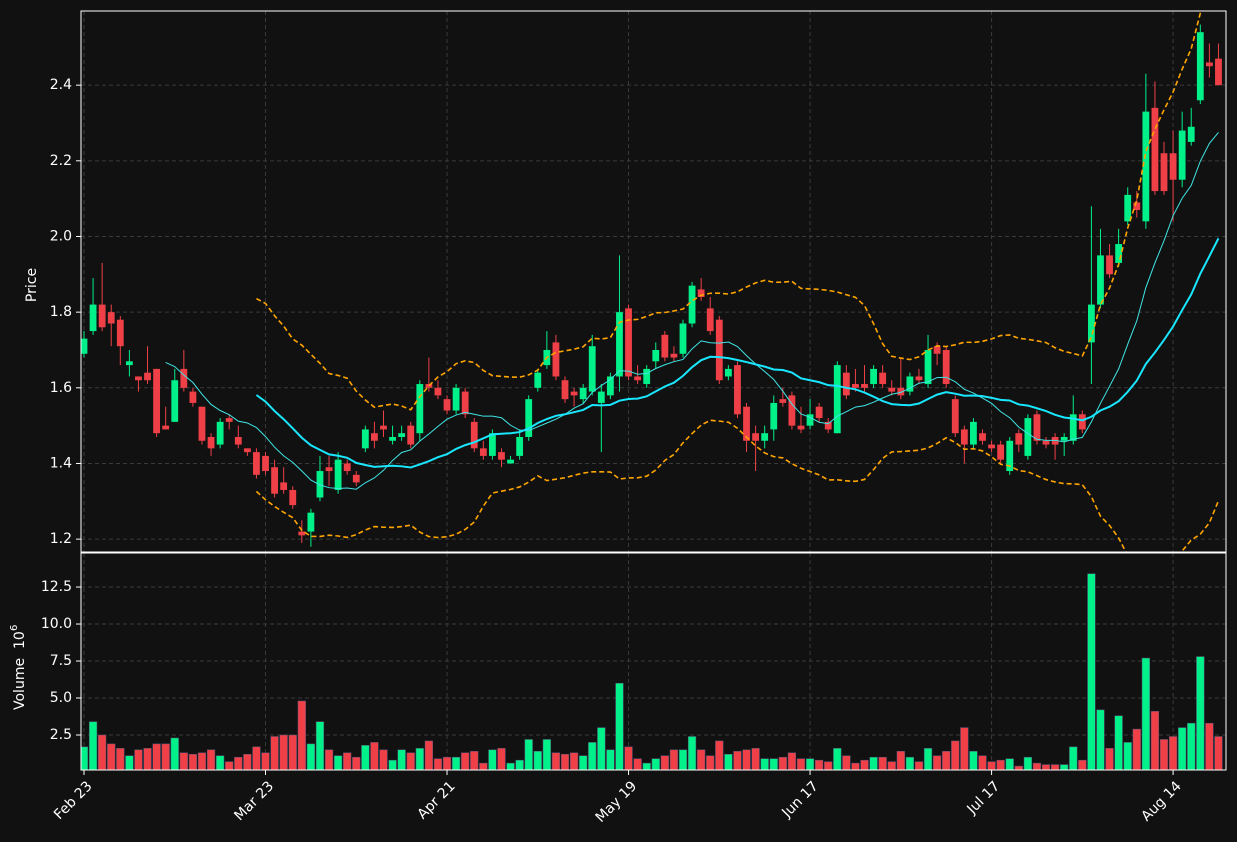 This screenshot has width=1237, height=842. Describe the element at coordinates (56, 587) in the screenshot. I see `y-tick-label: 12.5` at that location.